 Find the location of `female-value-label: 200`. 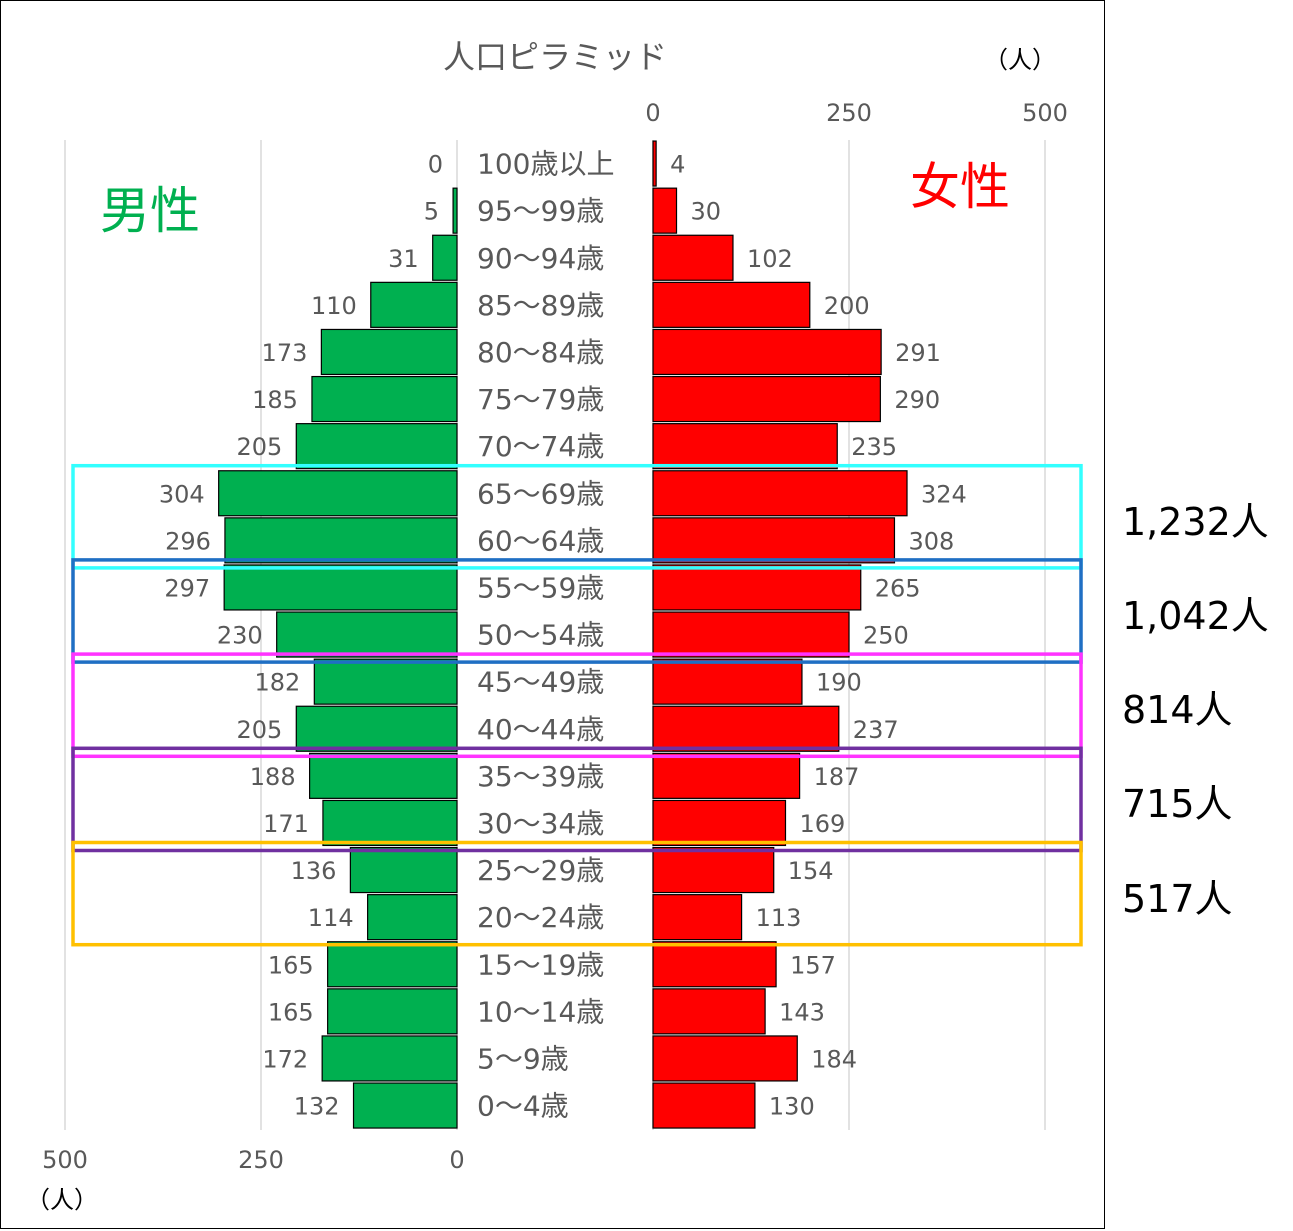

female-value-label: 200 is located at coordinates (847, 306).